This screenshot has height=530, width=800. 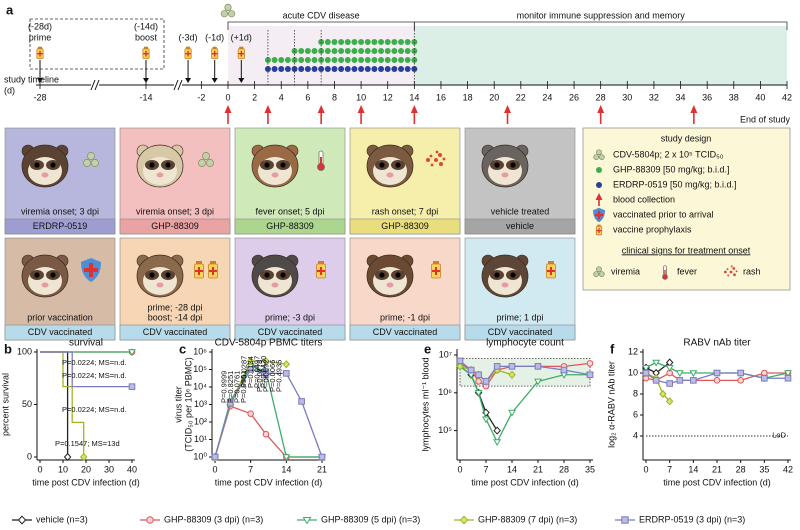 What do you see at coordinates (257, 372) in the screenshot?
I see `p-value: P=0.0497` at bounding box center [257, 372].